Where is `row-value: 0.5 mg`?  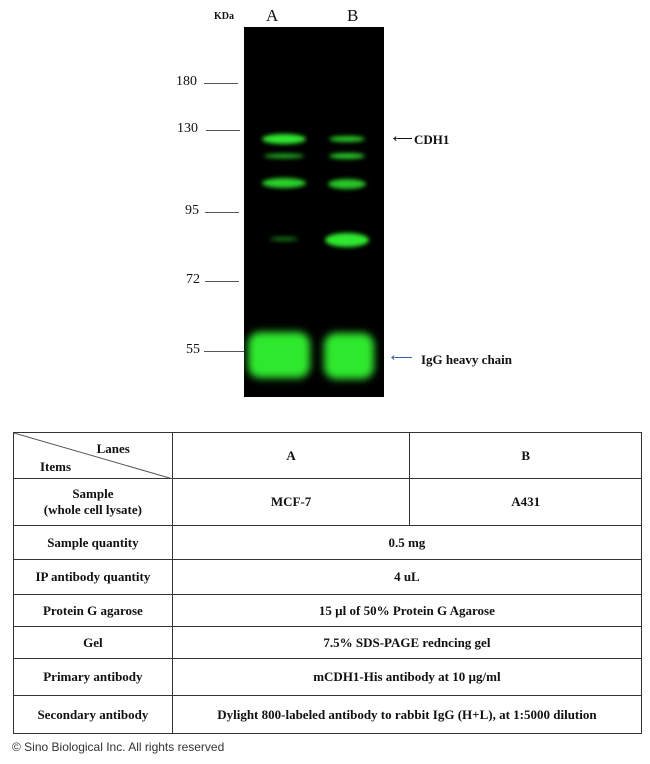 row-value: 0.5 mg is located at coordinates (407, 542).